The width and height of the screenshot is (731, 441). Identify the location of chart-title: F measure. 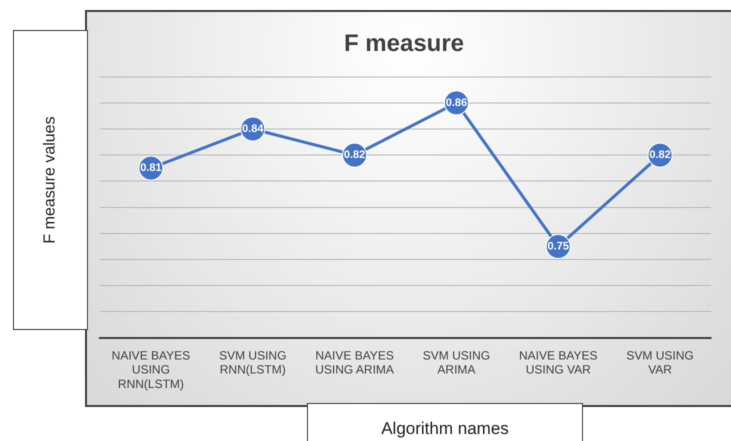
(404, 44).